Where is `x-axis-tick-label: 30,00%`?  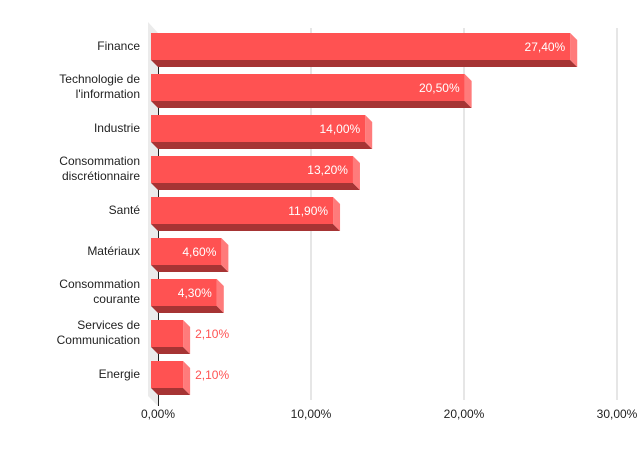
x-axis-tick-label: 30,00% is located at coordinates (617, 414).